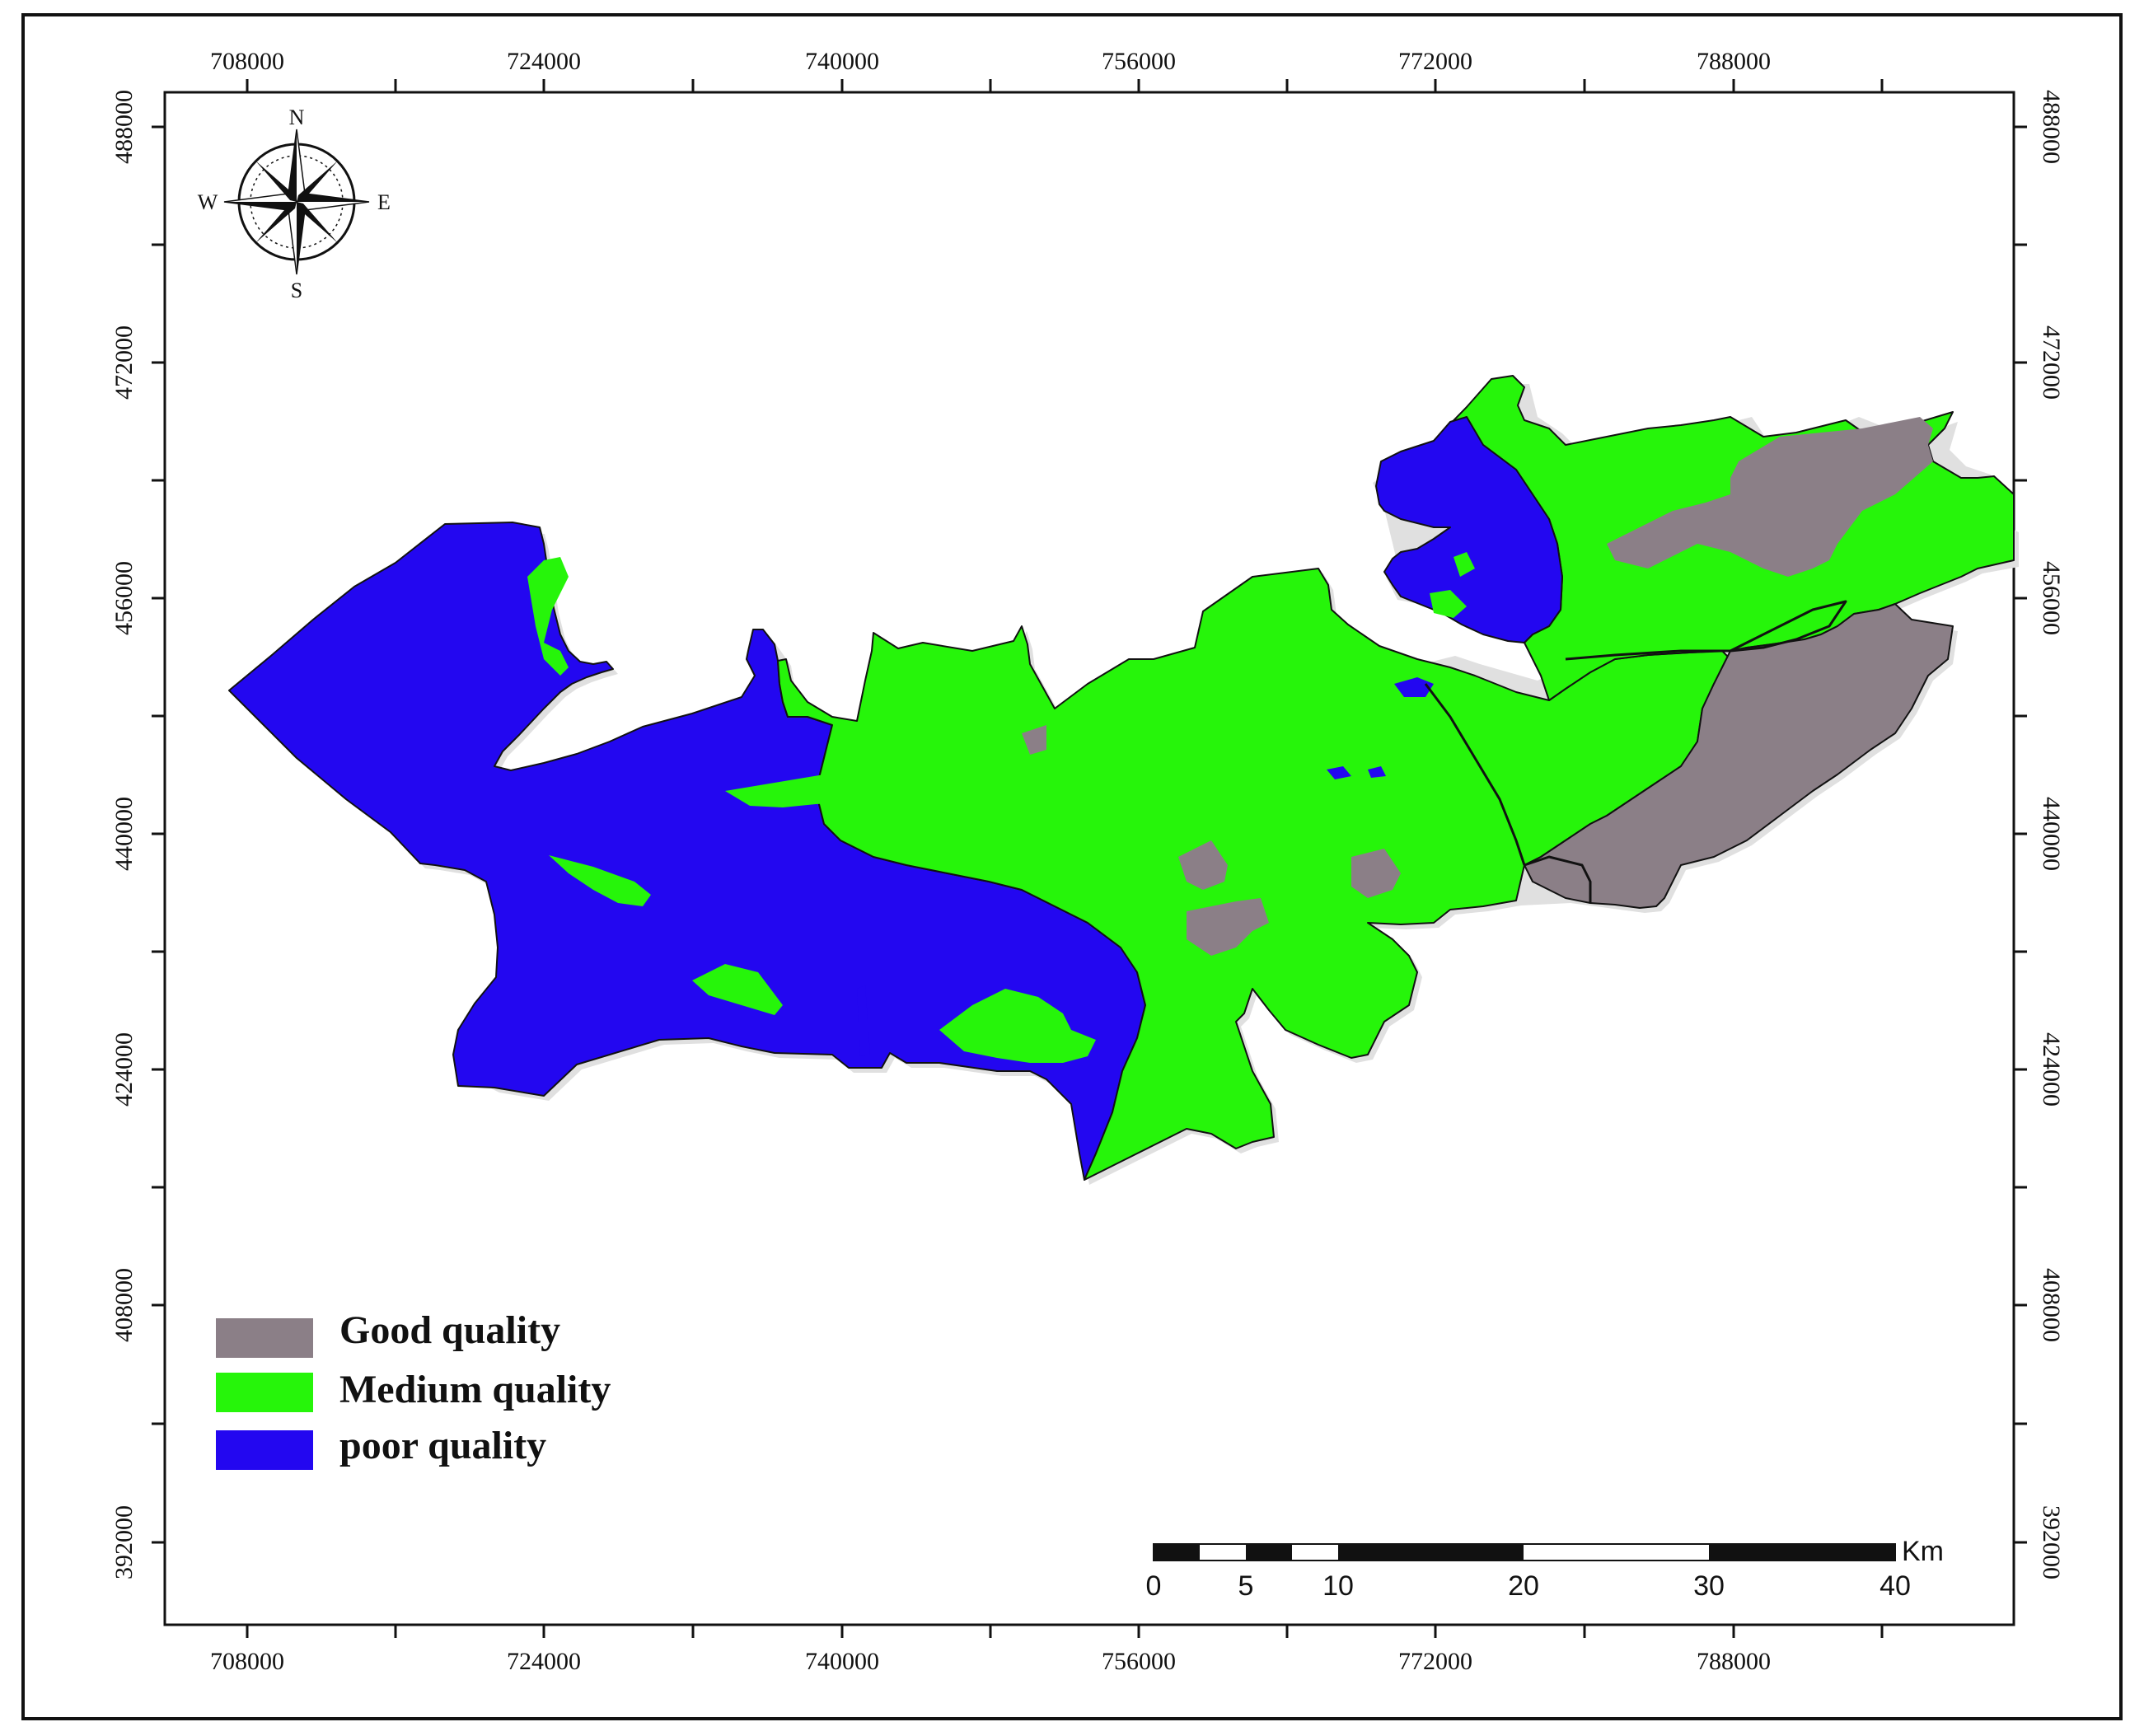 The height and width of the screenshot is (1736, 2144). Describe the element at coordinates (264, 1338) in the screenshot. I see `legend-swatch-good` at that location.